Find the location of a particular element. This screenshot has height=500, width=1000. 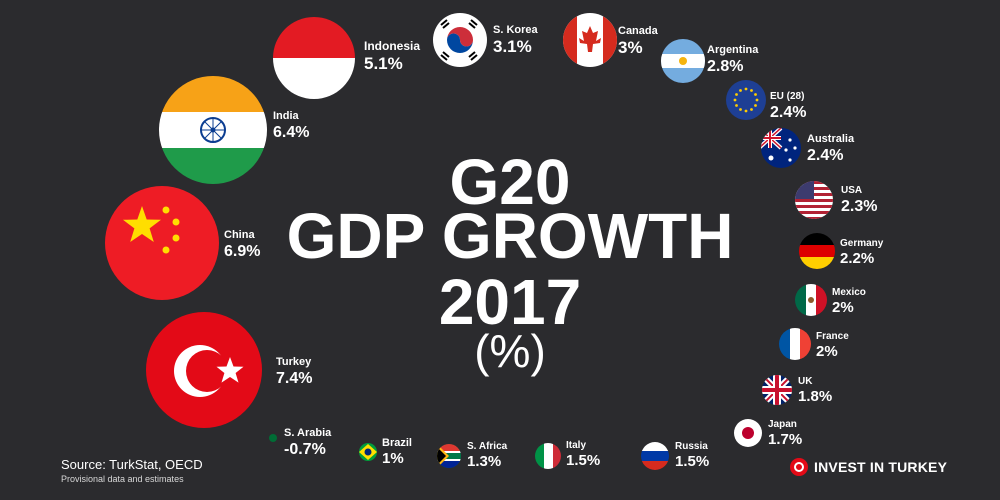

country-name-australia: Australia is located at coordinates (831, 139).